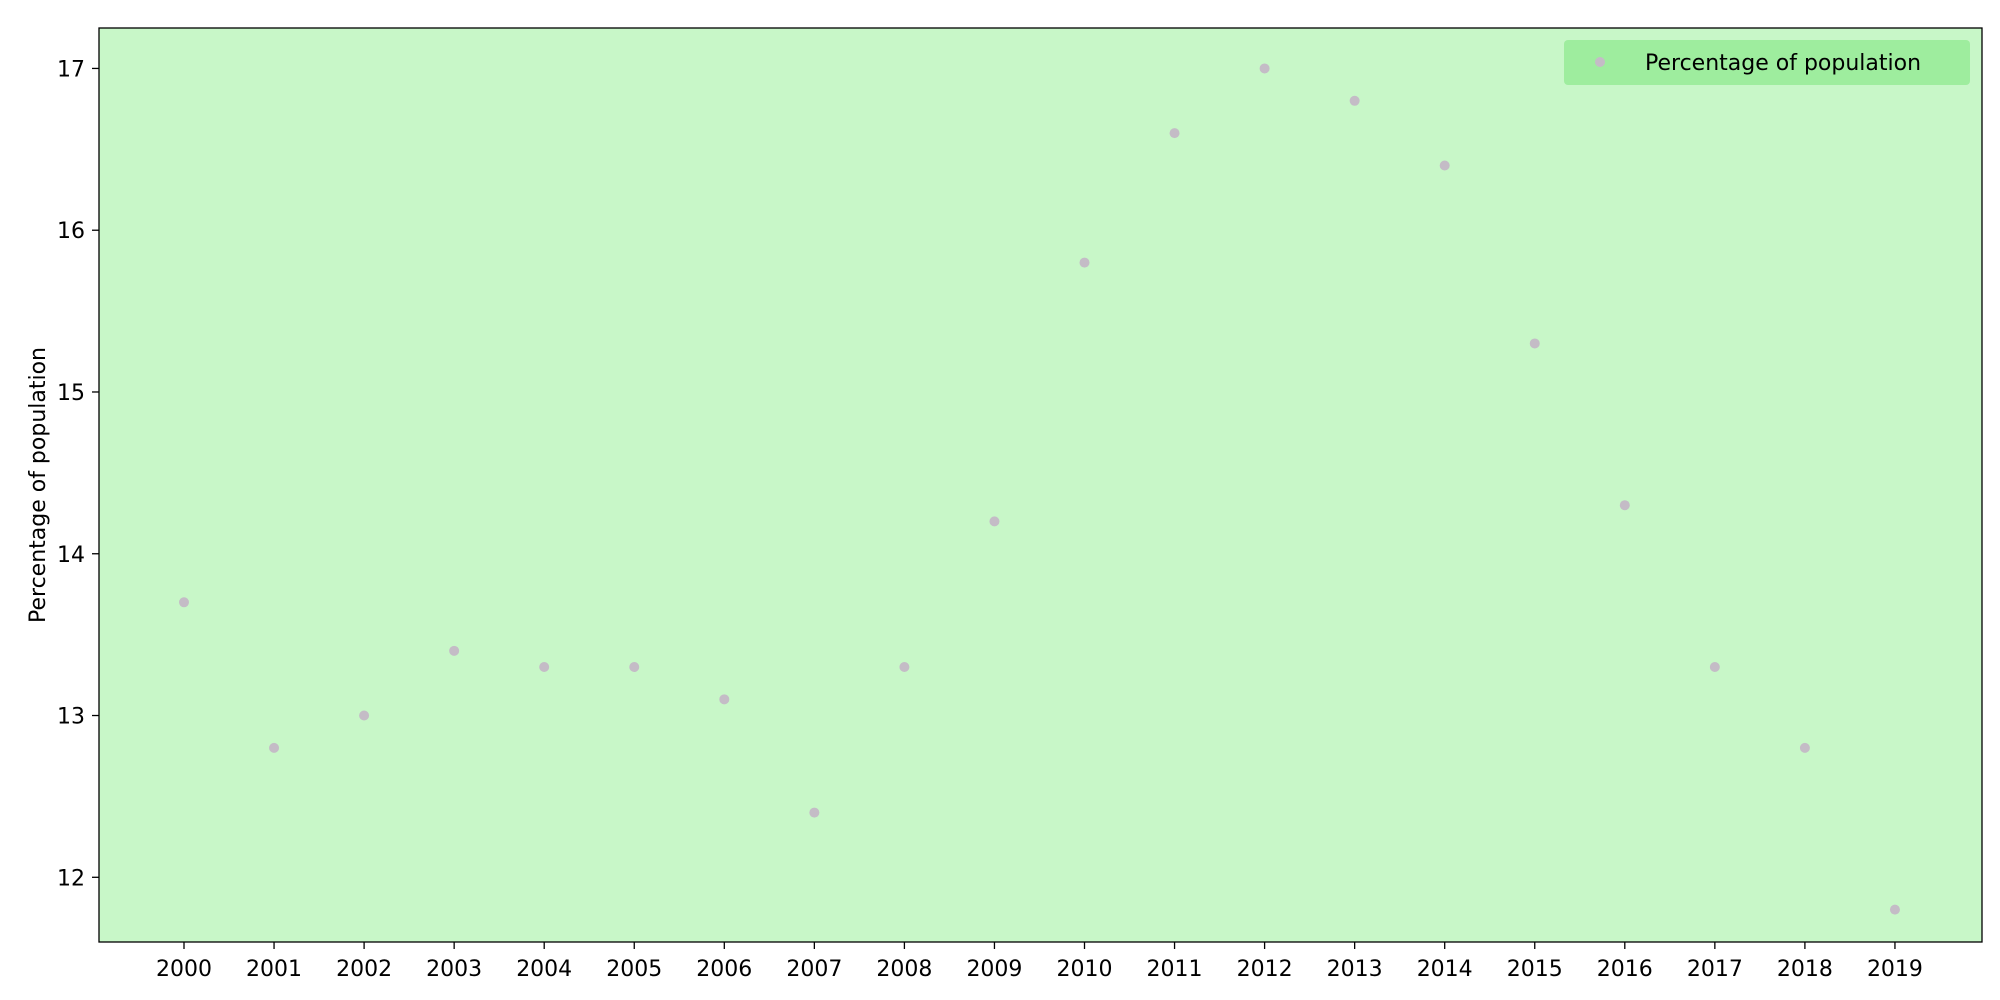  Describe the element at coordinates (1783, 63) in the screenshot. I see `legend-entry: Percentage of population` at that location.